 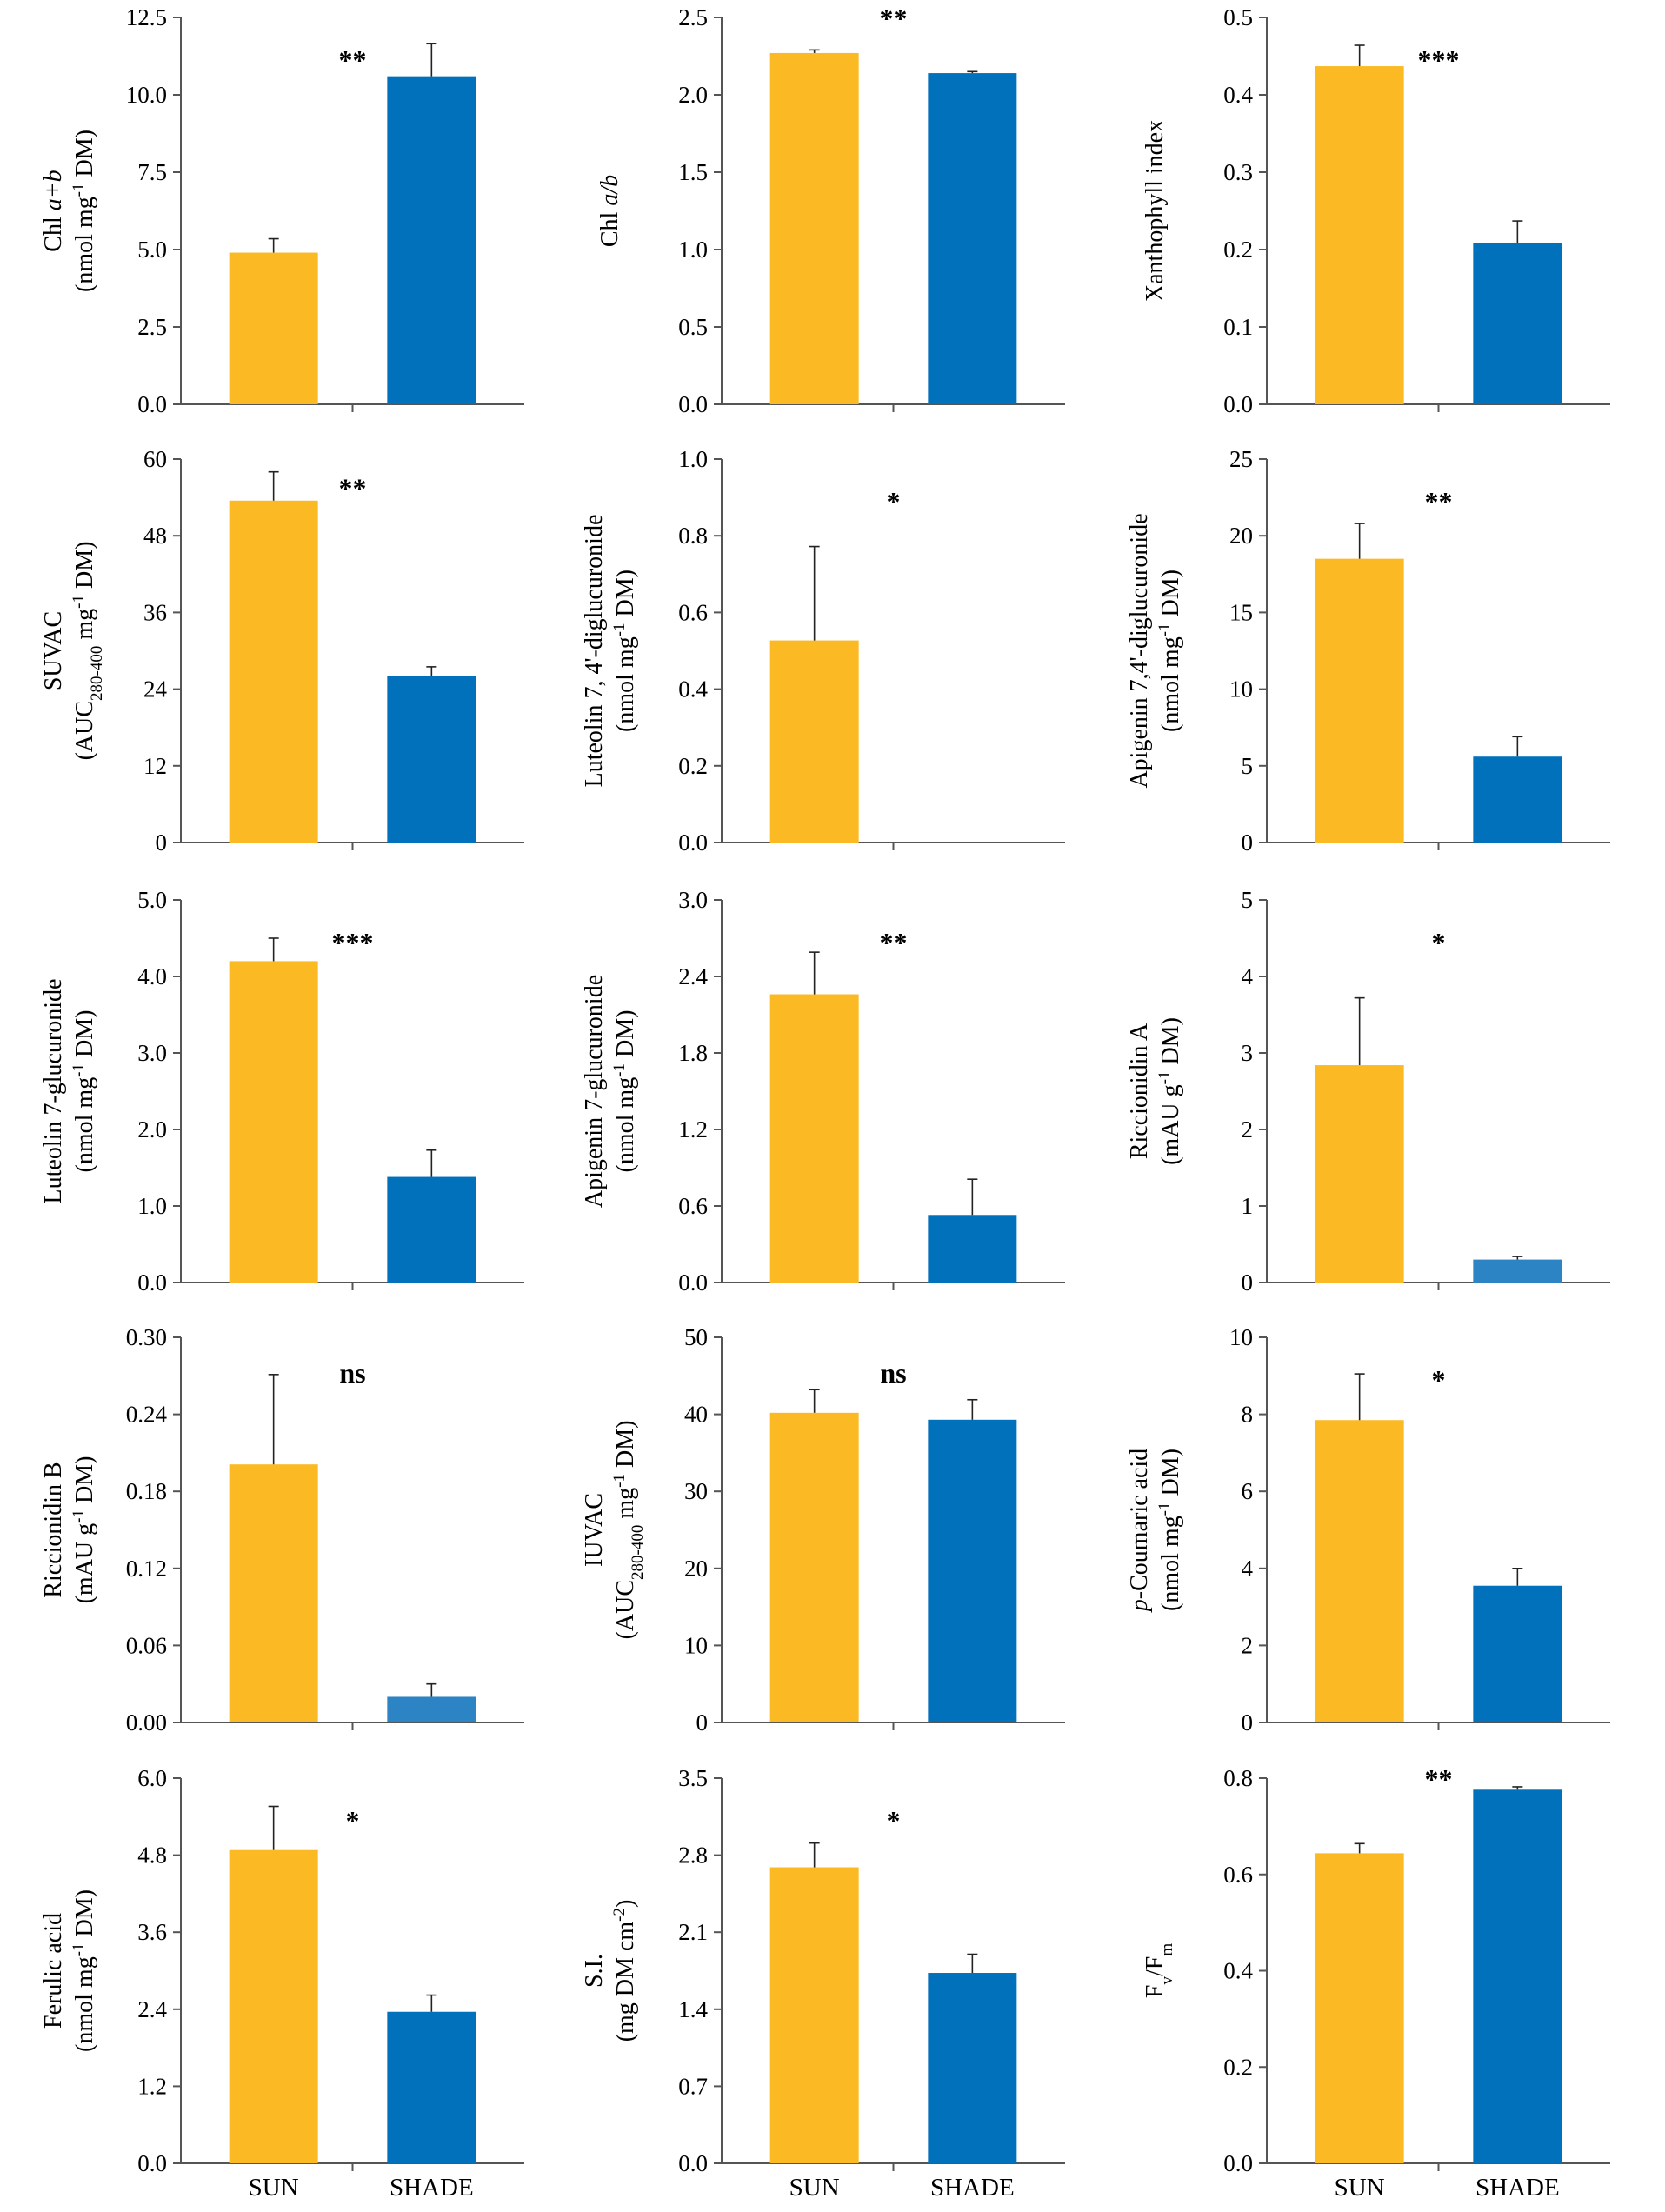 I want to click on y-axis-label-part: (mg DM cm, so click(x=625, y=1982).